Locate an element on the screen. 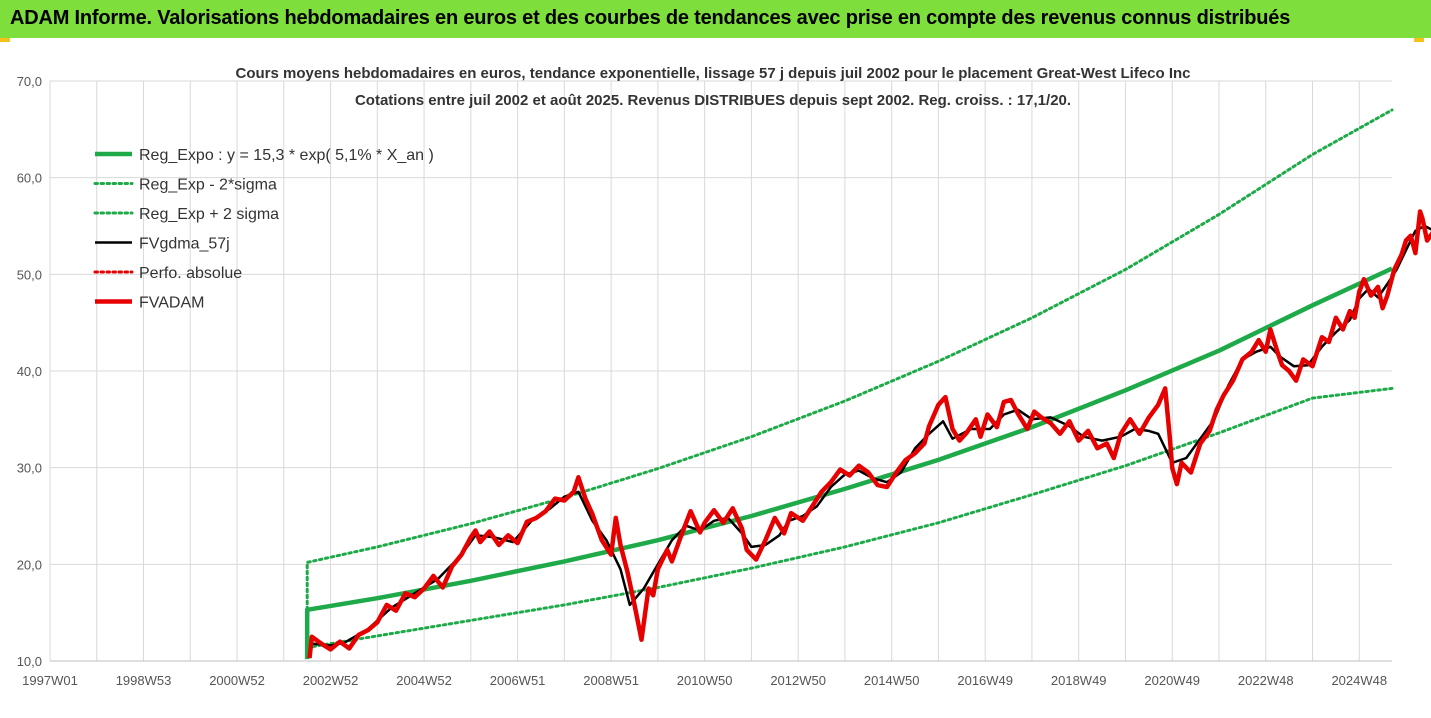  x-tick-label: 2012W50 is located at coordinates (798, 680).